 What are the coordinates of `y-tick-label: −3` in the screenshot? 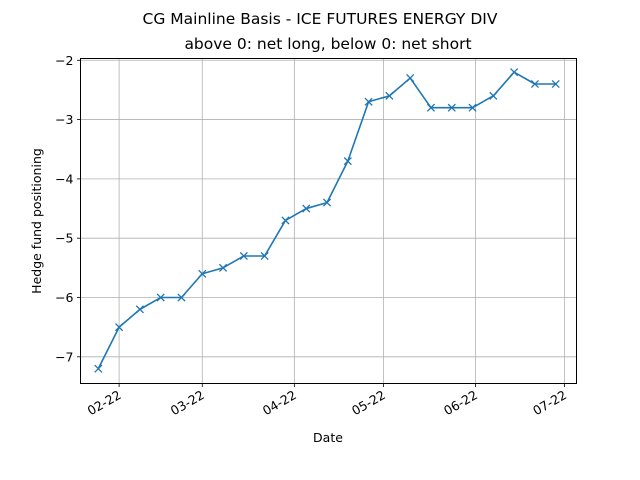 It's located at (64, 119).